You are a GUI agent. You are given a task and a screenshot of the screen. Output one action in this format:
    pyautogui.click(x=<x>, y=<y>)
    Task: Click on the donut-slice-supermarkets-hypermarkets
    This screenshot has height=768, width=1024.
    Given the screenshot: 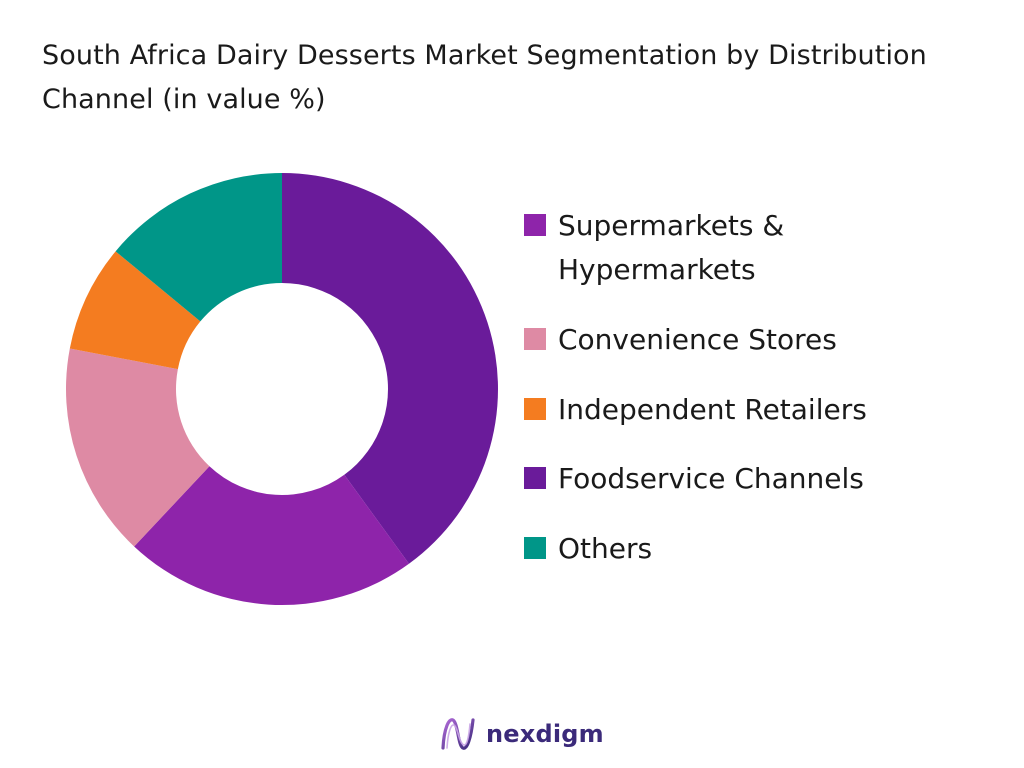 What is the action you would take?
    pyautogui.click(x=390, y=368)
    